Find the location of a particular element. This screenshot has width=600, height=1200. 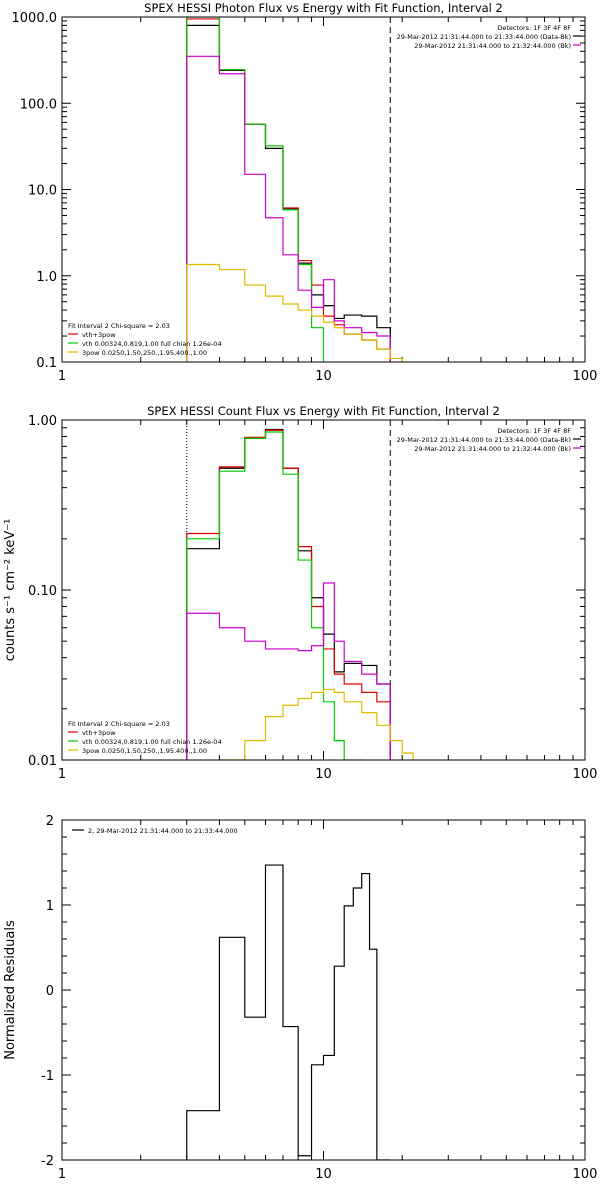

y-tick-label: 100.0 is located at coordinates (38, 104).